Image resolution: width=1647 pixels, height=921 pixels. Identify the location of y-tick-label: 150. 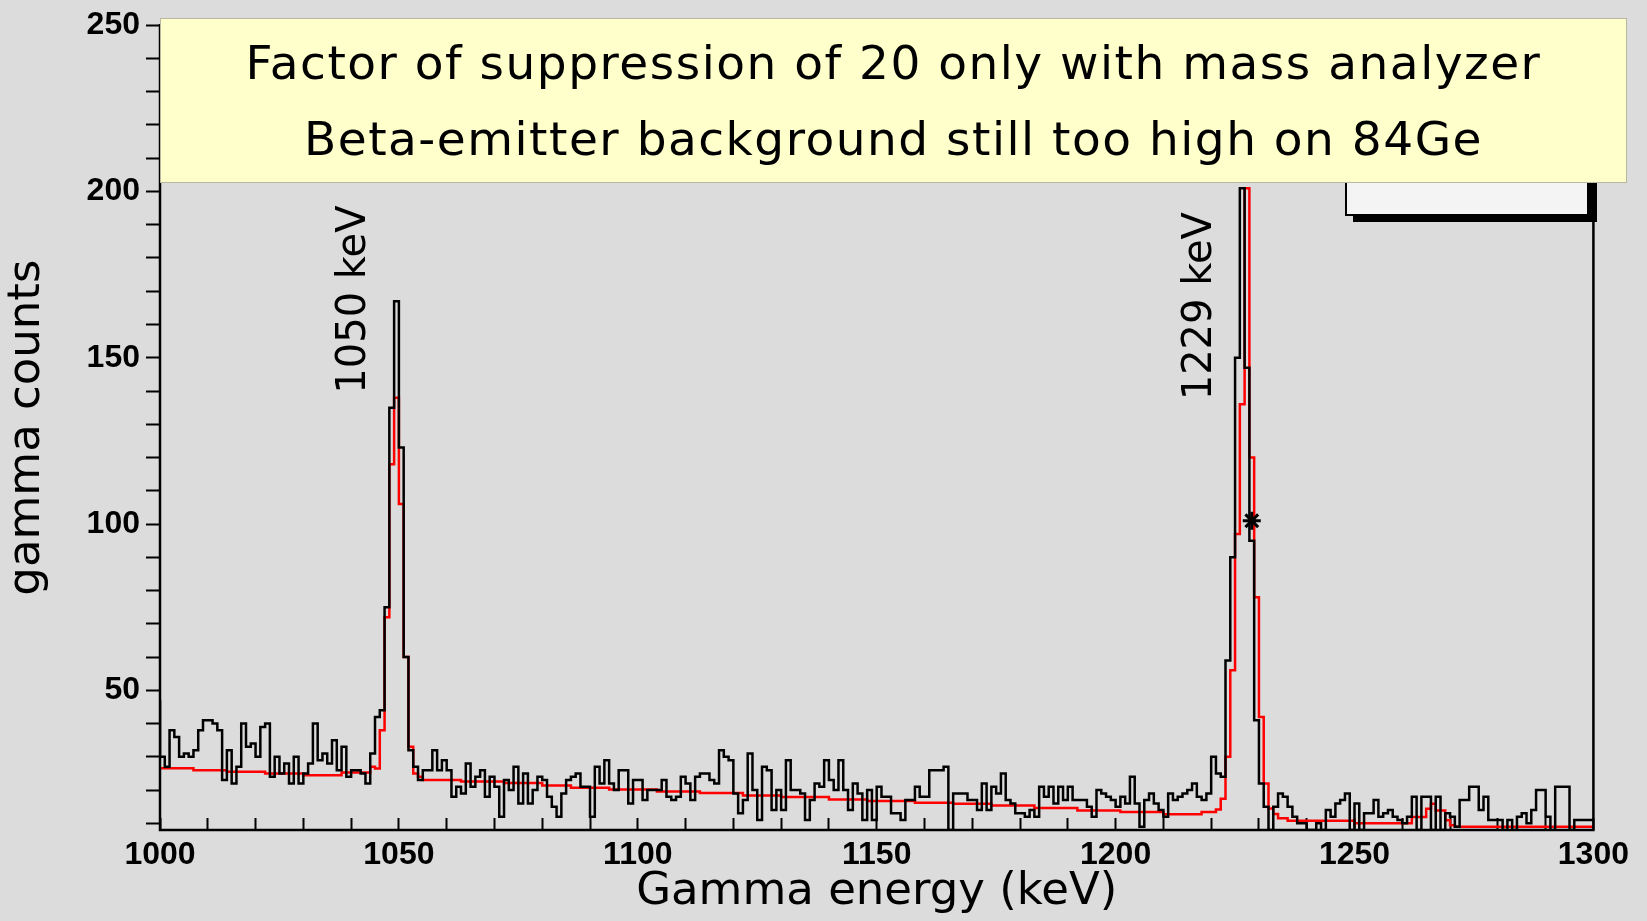
(113, 355).